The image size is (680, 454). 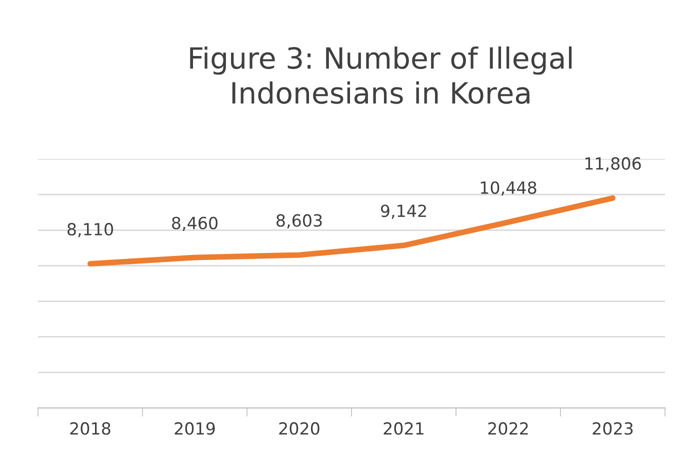 I want to click on x-tick-label: 2022, so click(x=508, y=428).